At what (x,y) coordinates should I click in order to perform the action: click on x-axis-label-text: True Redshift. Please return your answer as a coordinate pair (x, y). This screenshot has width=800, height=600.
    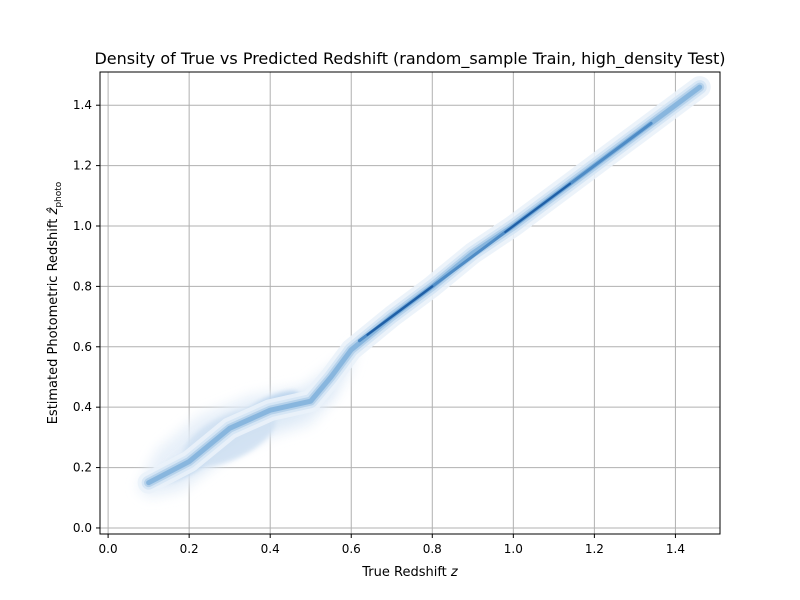
    Looking at the image, I should click on (404, 572).